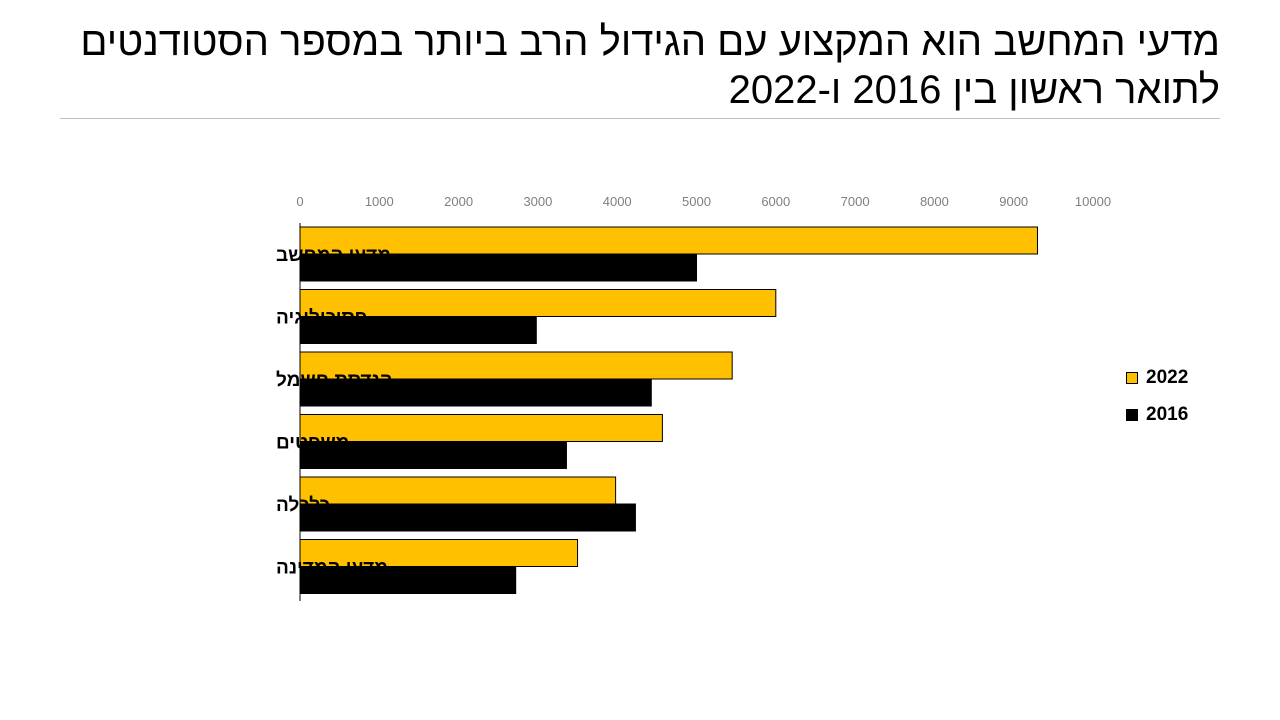  What do you see at coordinates (303, 505) in the screenshot?
I see `category-label-4: כלכלה` at bounding box center [303, 505].